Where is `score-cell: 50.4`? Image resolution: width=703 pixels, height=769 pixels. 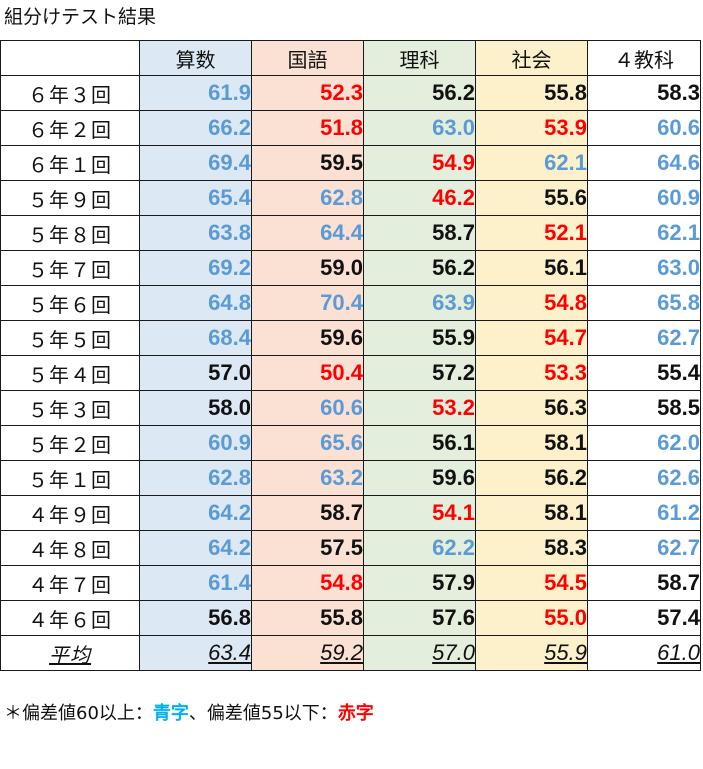 score-cell: 50.4 is located at coordinates (307, 373).